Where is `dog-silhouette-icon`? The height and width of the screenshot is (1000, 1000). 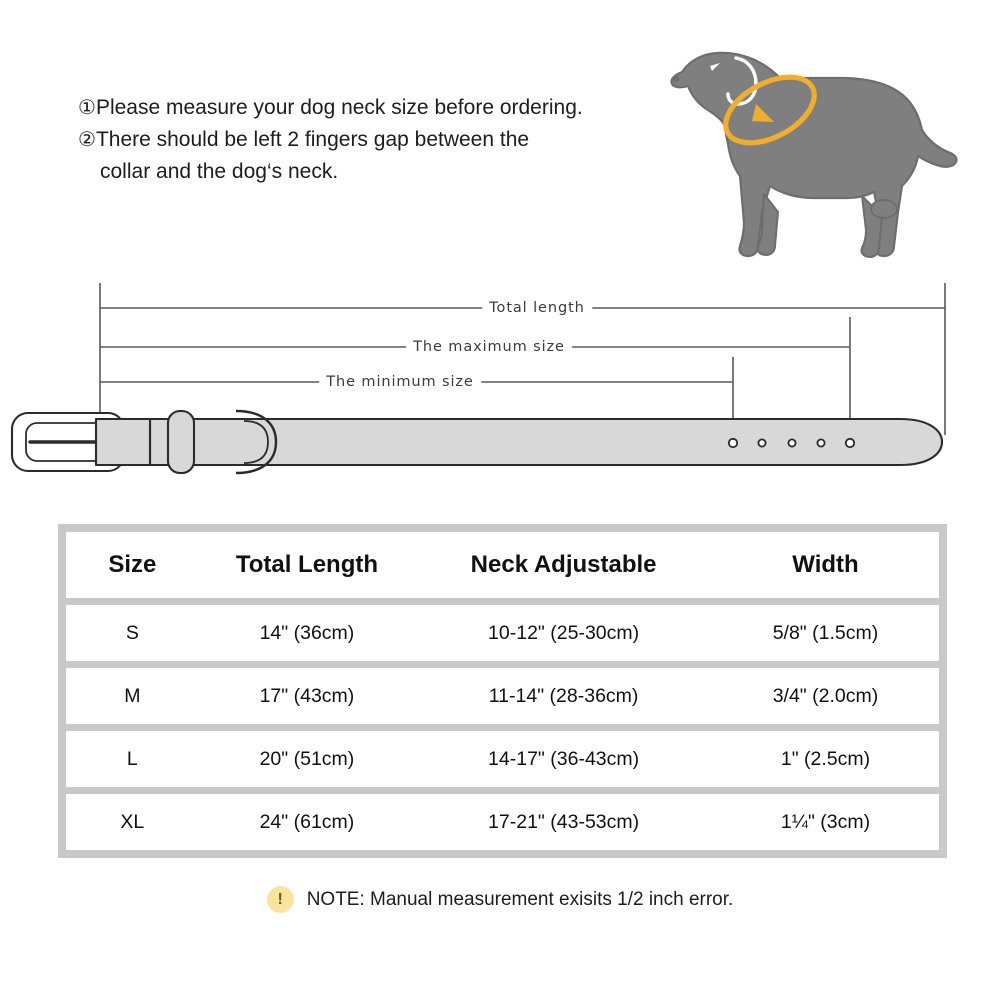
dog-silhouette-icon is located at coordinates (814, 154).